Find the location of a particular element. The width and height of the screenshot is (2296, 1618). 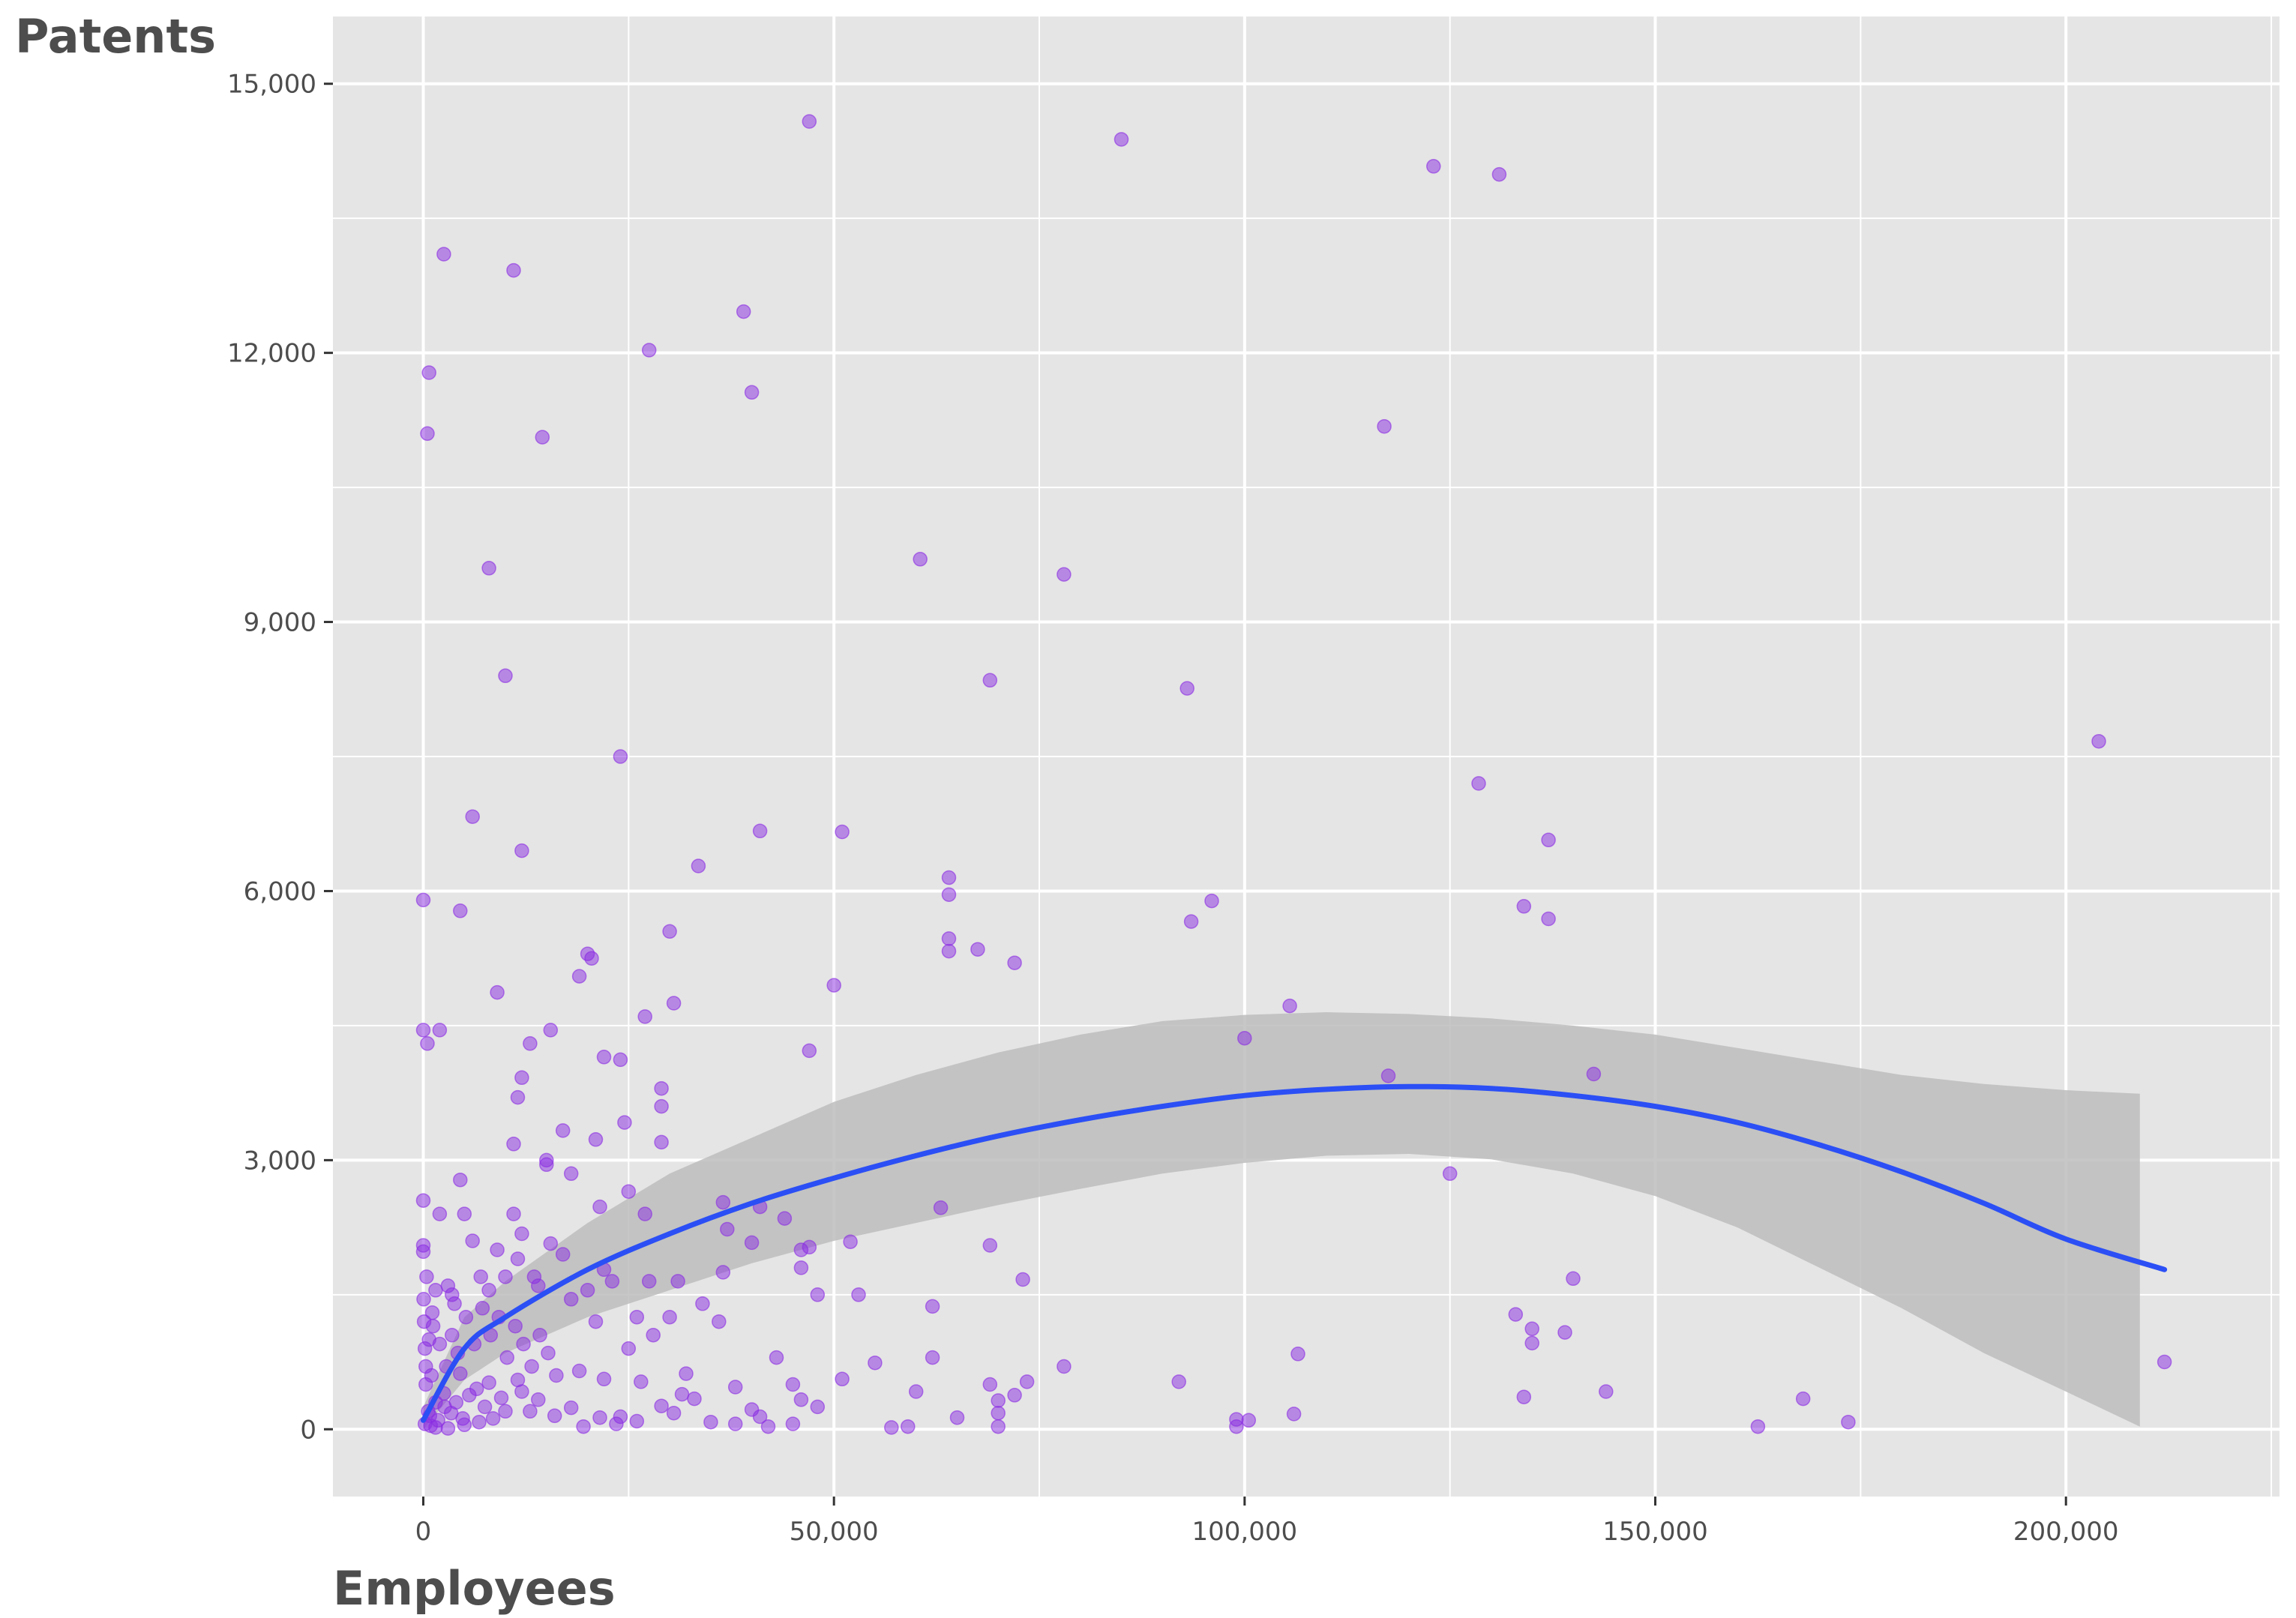

y-axis-title: Patents is located at coordinates (115, 36).